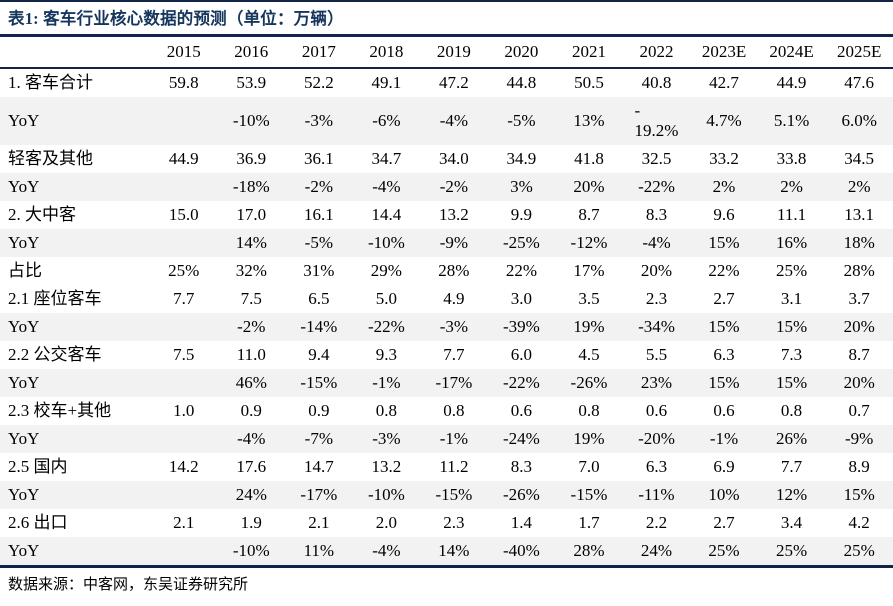  What do you see at coordinates (521, 242) in the screenshot?
I see `table-cell: -25%` at bounding box center [521, 242].